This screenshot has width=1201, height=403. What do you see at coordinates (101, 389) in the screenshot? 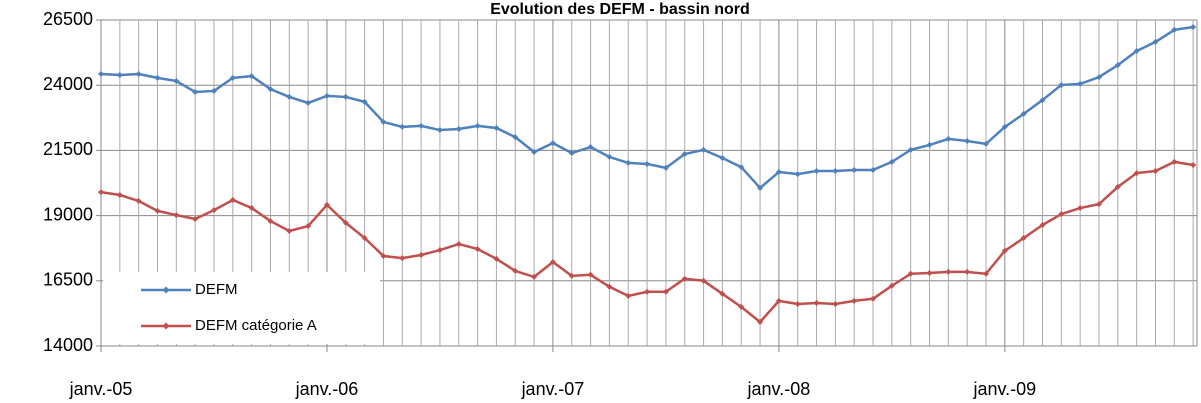
I see `x-tick-label: janv.-05` at bounding box center [101, 389].